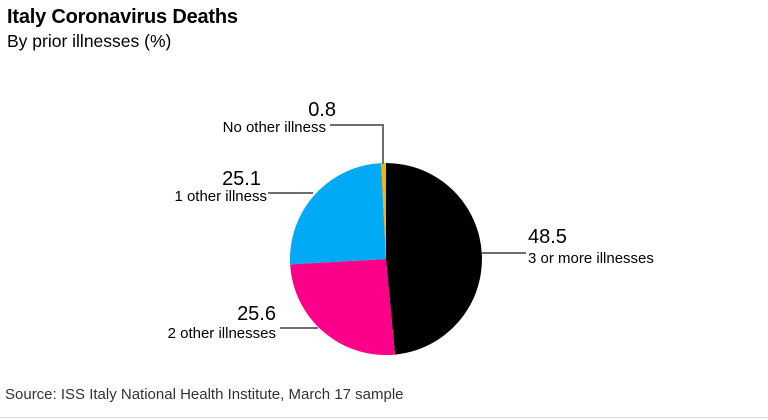 This screenshot has width=768, height=420. Describe the element at coordinates (122, 17) in the screenshot. I see `page-title: Italy Coronavirus Deaths` at that location.